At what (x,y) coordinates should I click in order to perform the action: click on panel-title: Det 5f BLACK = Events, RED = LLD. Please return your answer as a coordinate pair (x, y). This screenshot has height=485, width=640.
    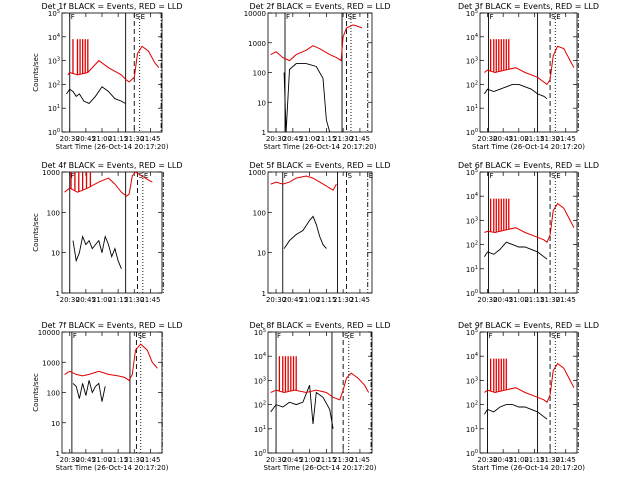
    Looking at the image, I should click on (319, 165).